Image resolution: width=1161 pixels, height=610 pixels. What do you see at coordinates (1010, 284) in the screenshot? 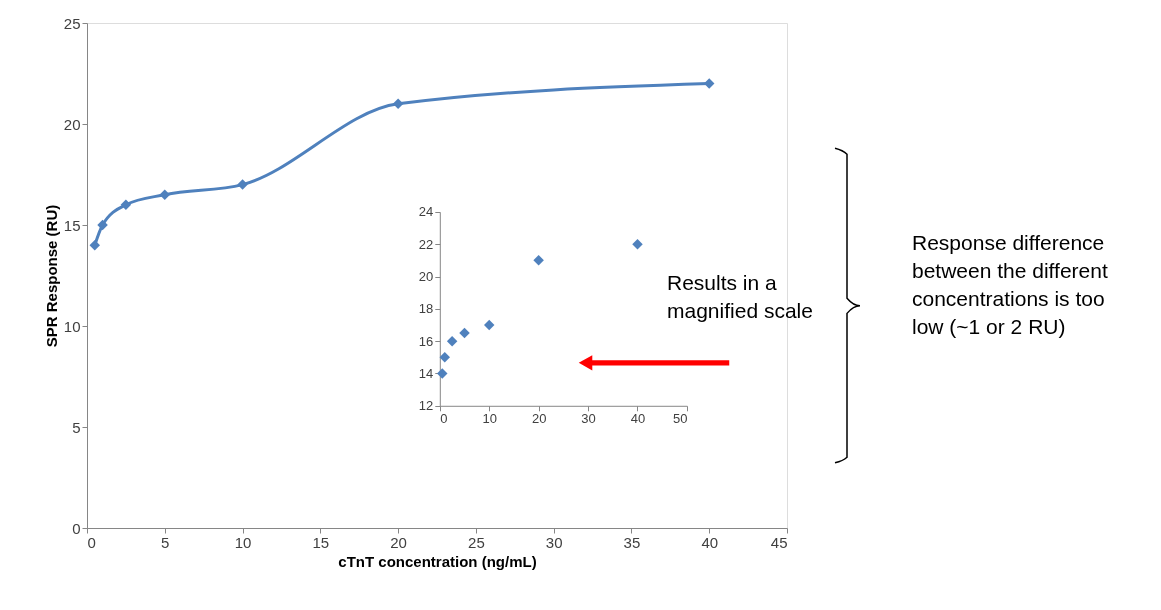
I see `text: Response difference between the different concentrations is too low (~1 or 2 RU)` at bounding box center [1010, 284].